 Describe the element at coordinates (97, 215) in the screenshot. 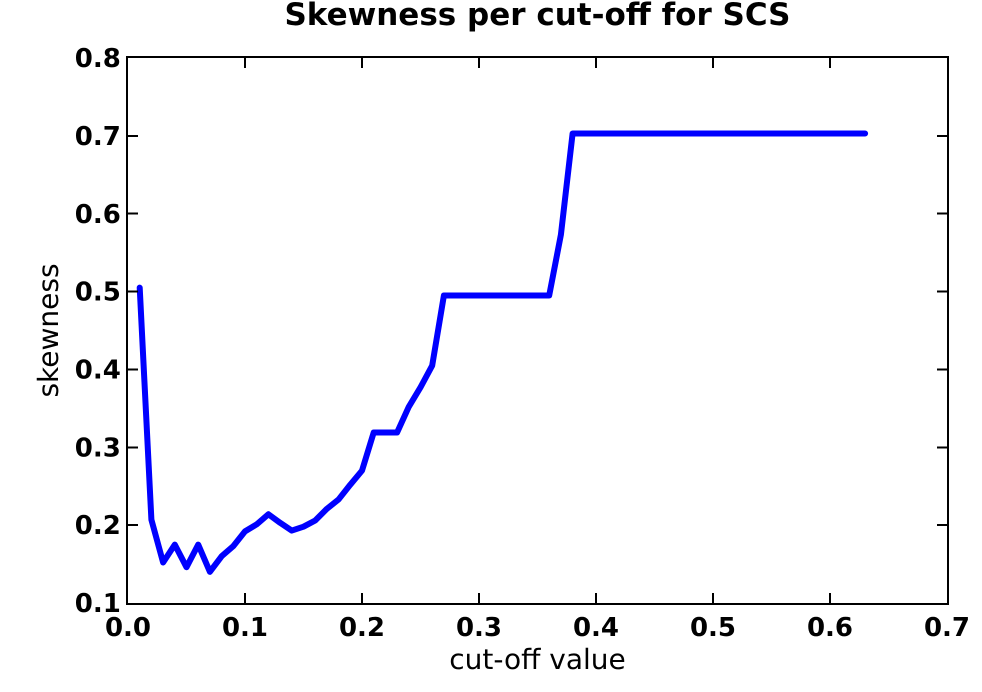

I see `y-tick-label: 0.6` at that location.